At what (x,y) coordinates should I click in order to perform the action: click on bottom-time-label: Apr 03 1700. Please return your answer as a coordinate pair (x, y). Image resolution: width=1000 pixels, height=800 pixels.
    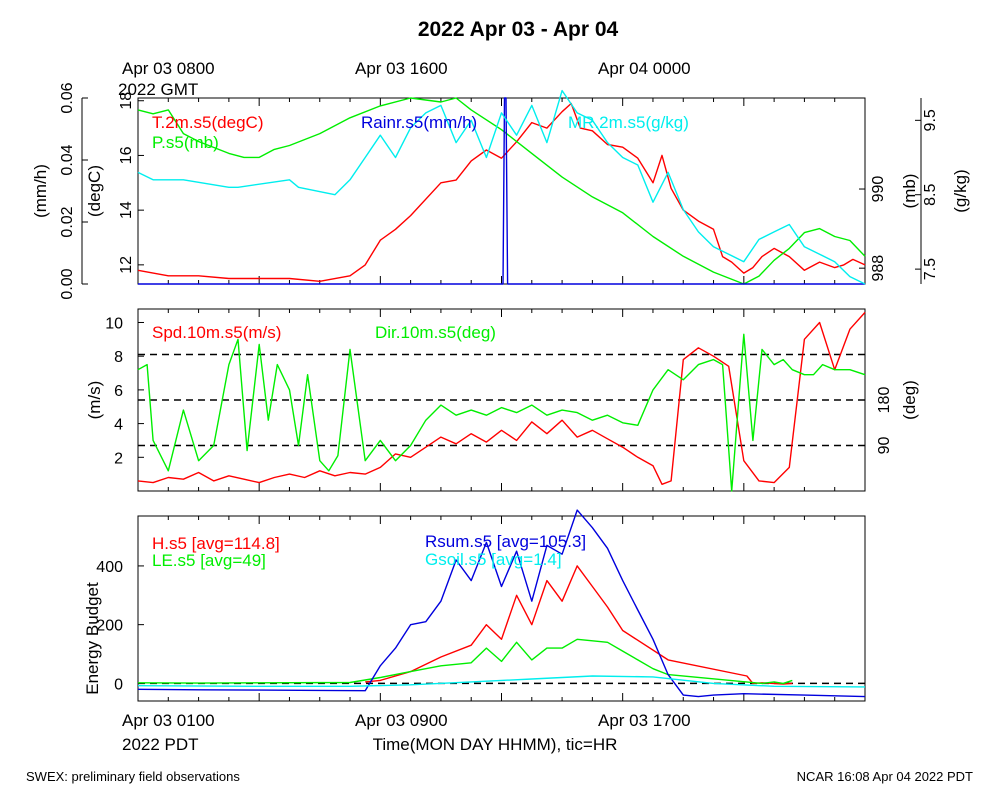
    Looking at the image, I should click on (644, 720).